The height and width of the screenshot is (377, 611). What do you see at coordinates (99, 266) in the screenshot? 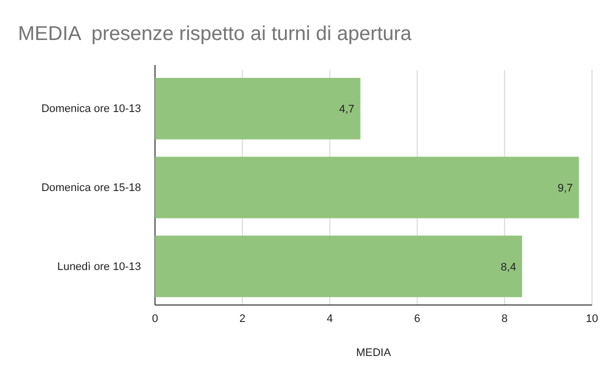
I see `y-tick-label: Lunedì ore 10-13` at bounding box center [99, 266].